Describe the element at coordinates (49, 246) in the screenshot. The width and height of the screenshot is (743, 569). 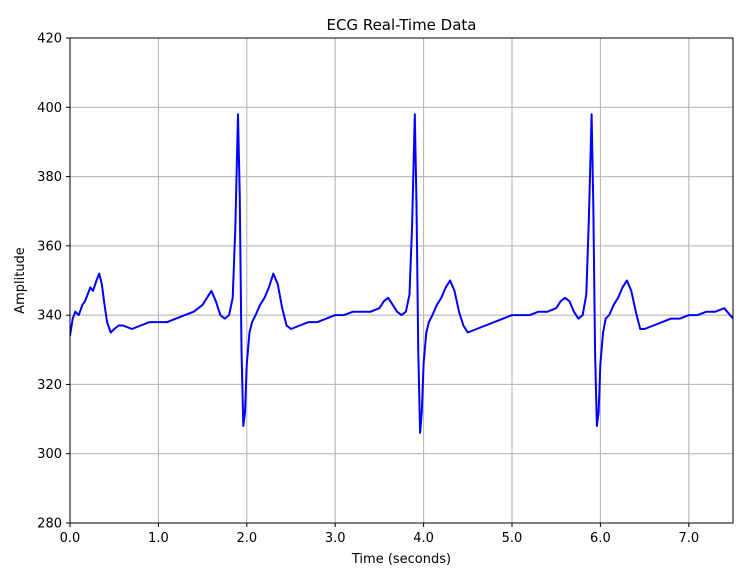
I see `y-tick-label: 360` at that location.